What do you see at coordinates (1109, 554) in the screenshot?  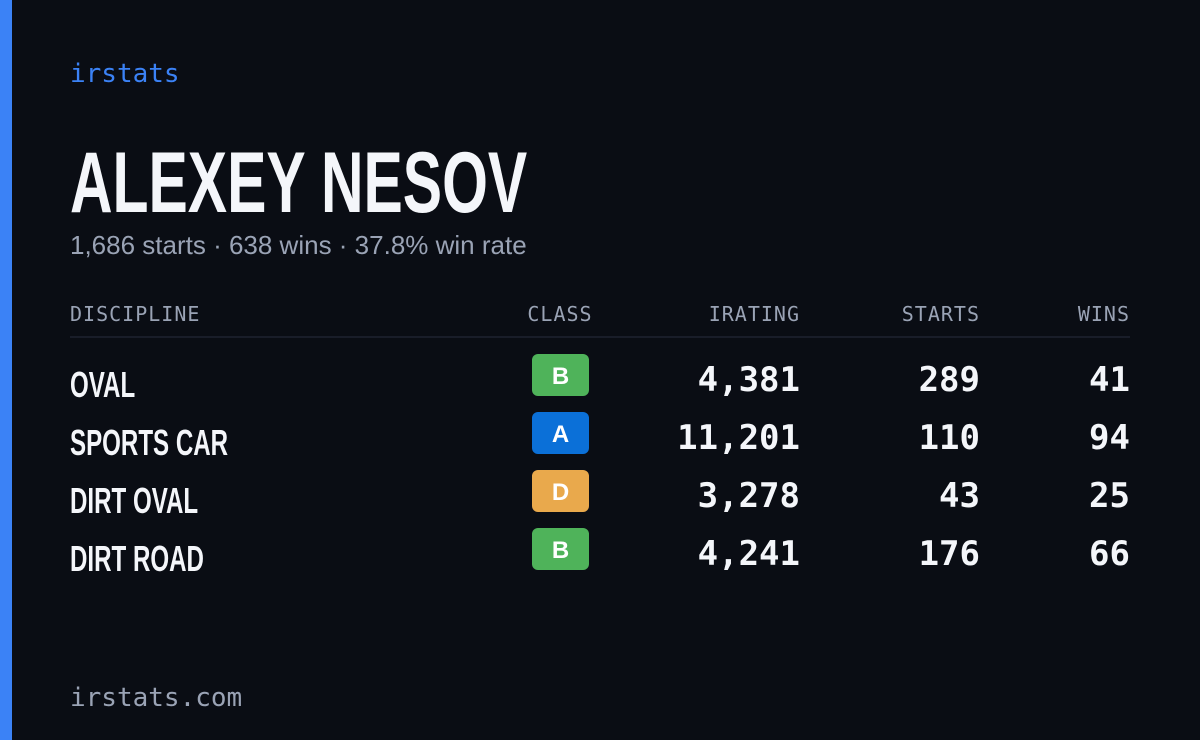 I see `wins-value: 66` at bounding box center [1109, 554].